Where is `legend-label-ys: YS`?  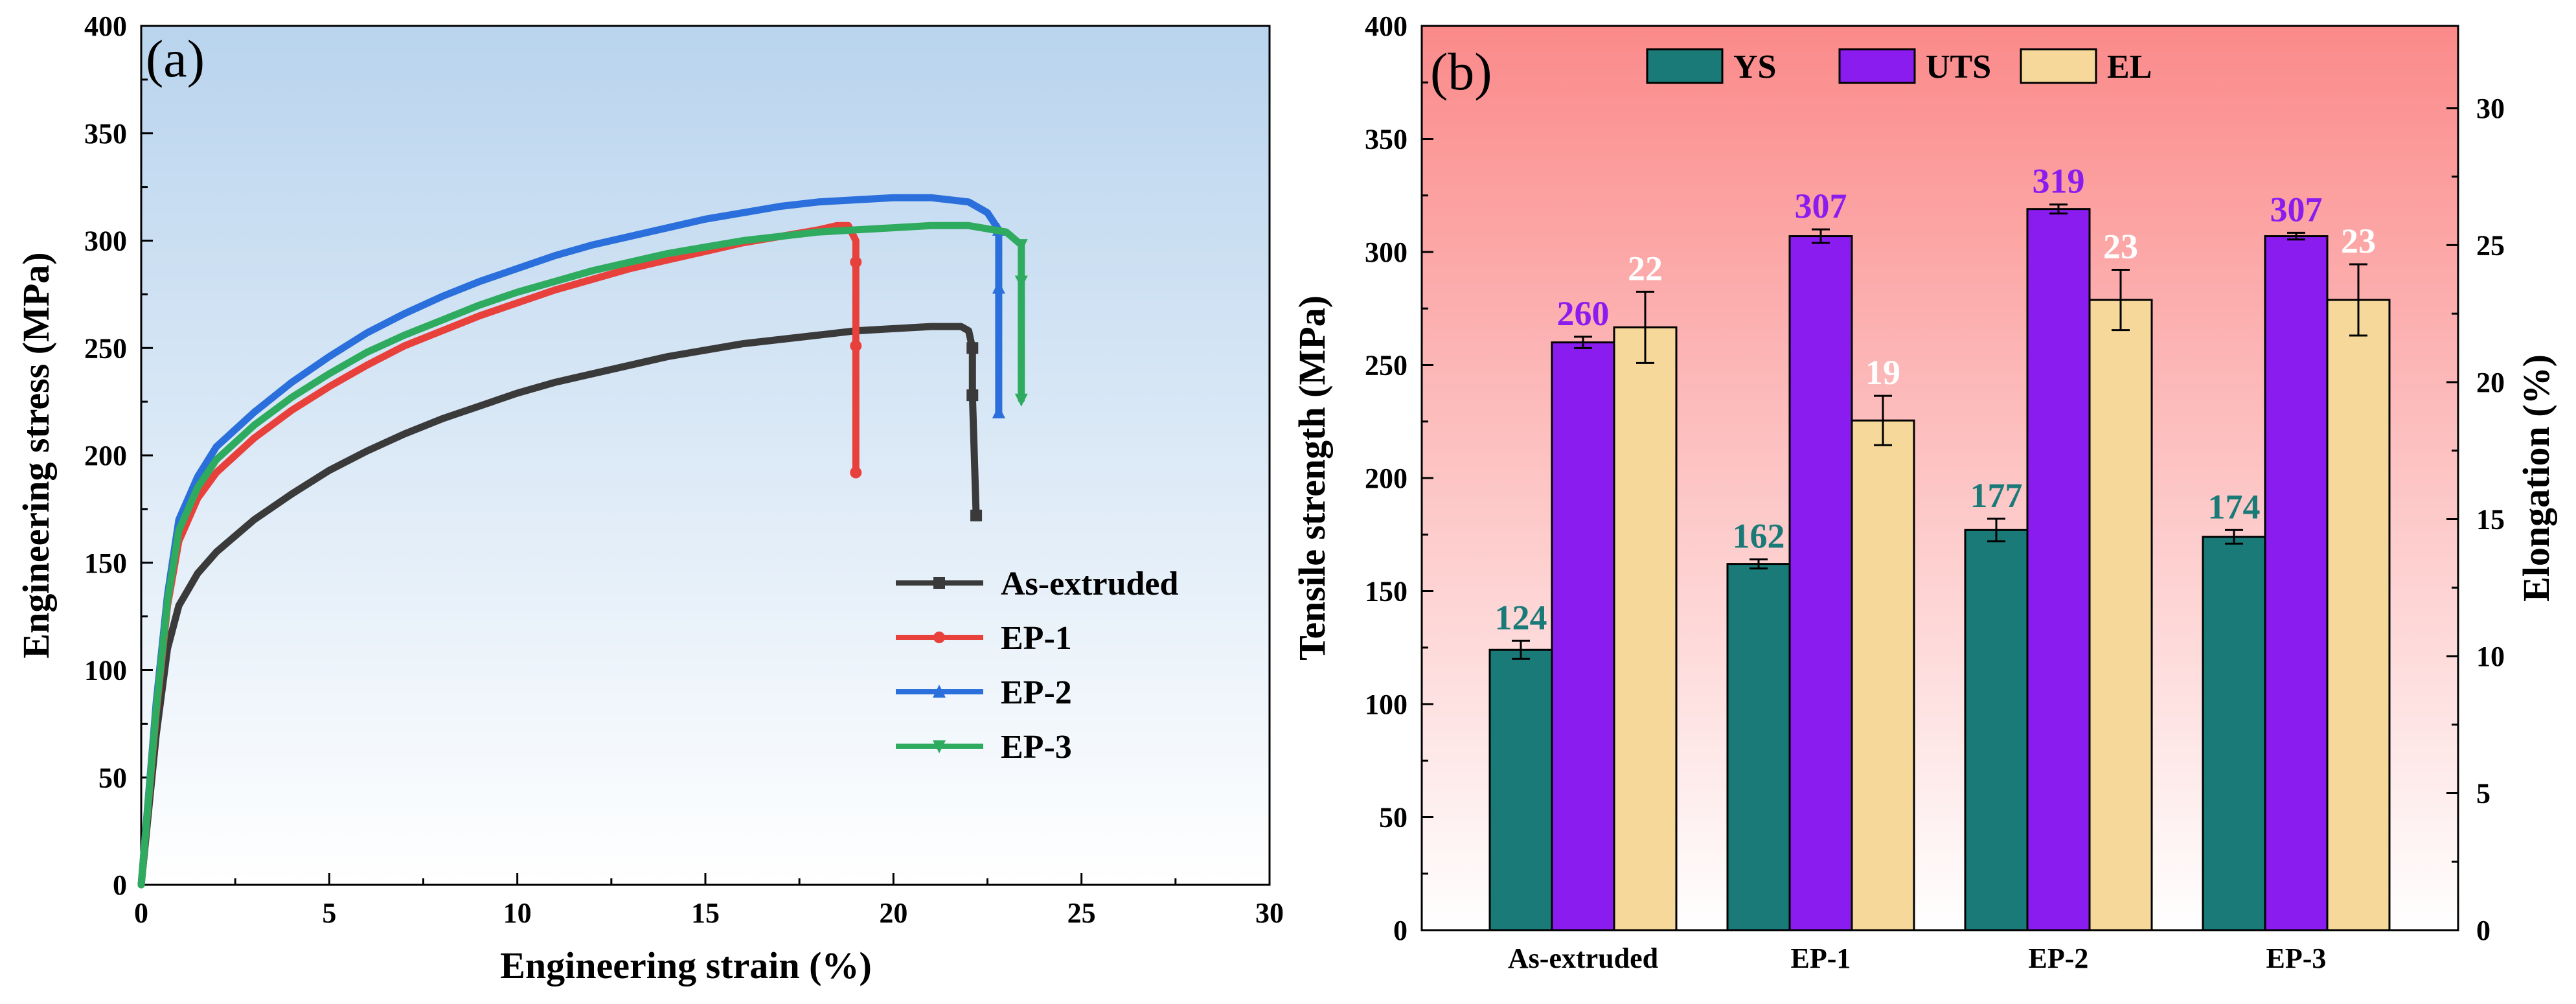 legend-label-ys: YS is located at coordinates (1755, 67).